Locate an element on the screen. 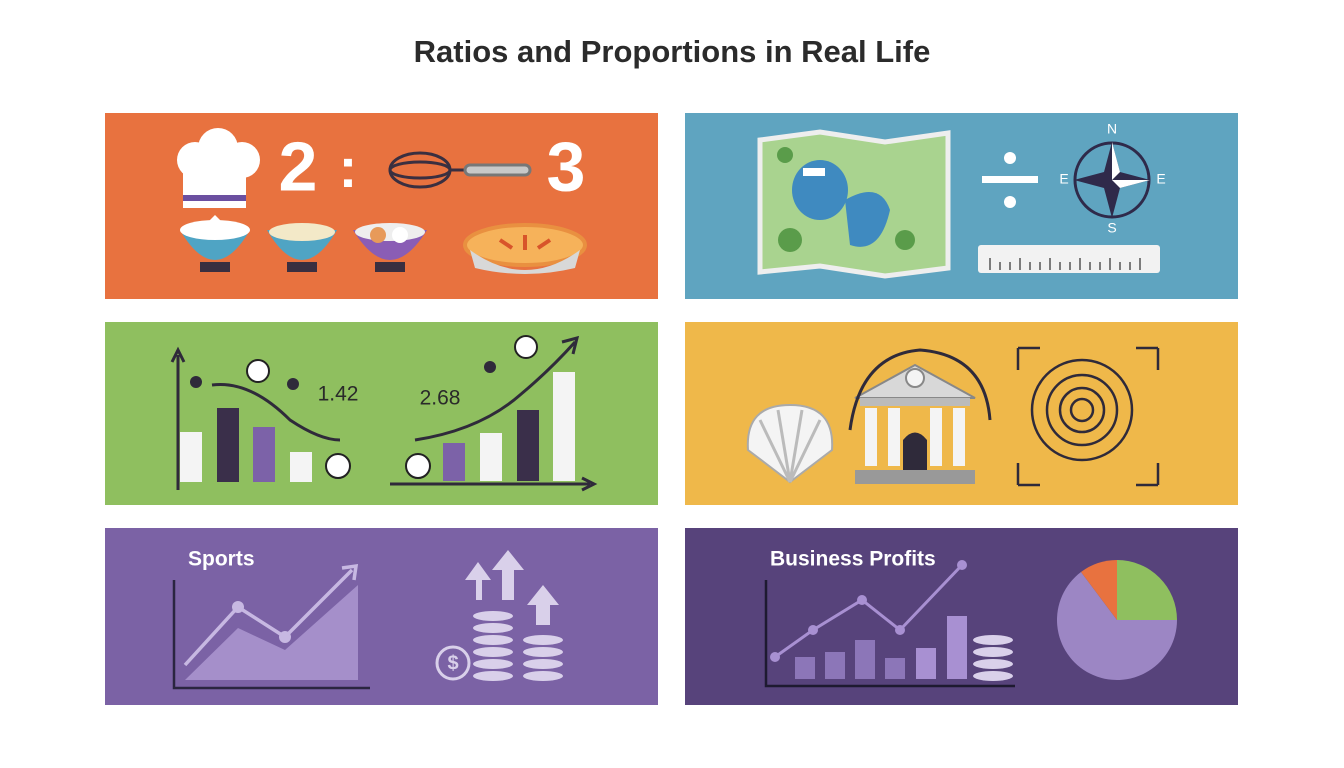 This screenshot has height=768, width=1344. ruler-rect is located at coordinates (1069, 259).